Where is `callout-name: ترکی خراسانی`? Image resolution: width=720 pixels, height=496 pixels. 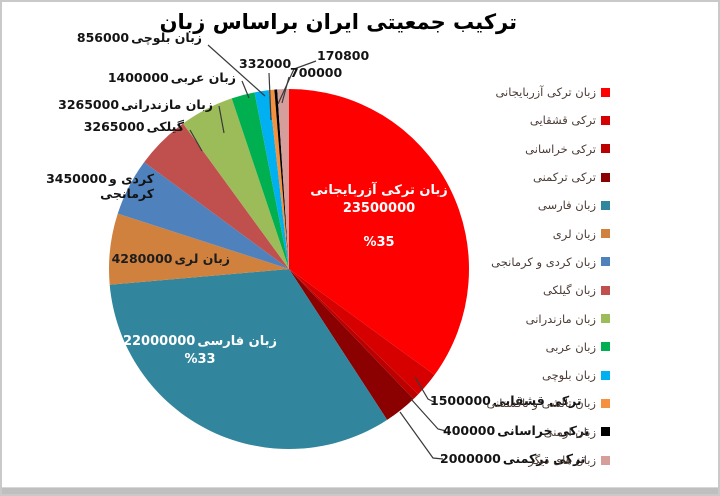
callout-name: ترکی خراسانی is located at coordinates (543, 430).